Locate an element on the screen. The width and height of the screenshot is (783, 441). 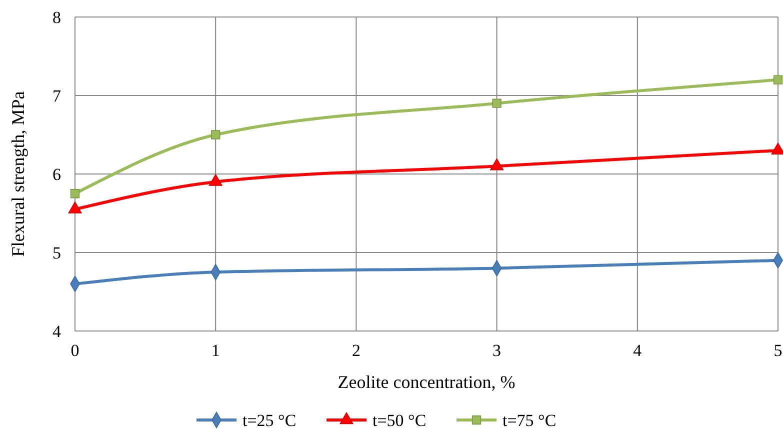
x-tick-label: 4 is located at coordinates (637, 350).